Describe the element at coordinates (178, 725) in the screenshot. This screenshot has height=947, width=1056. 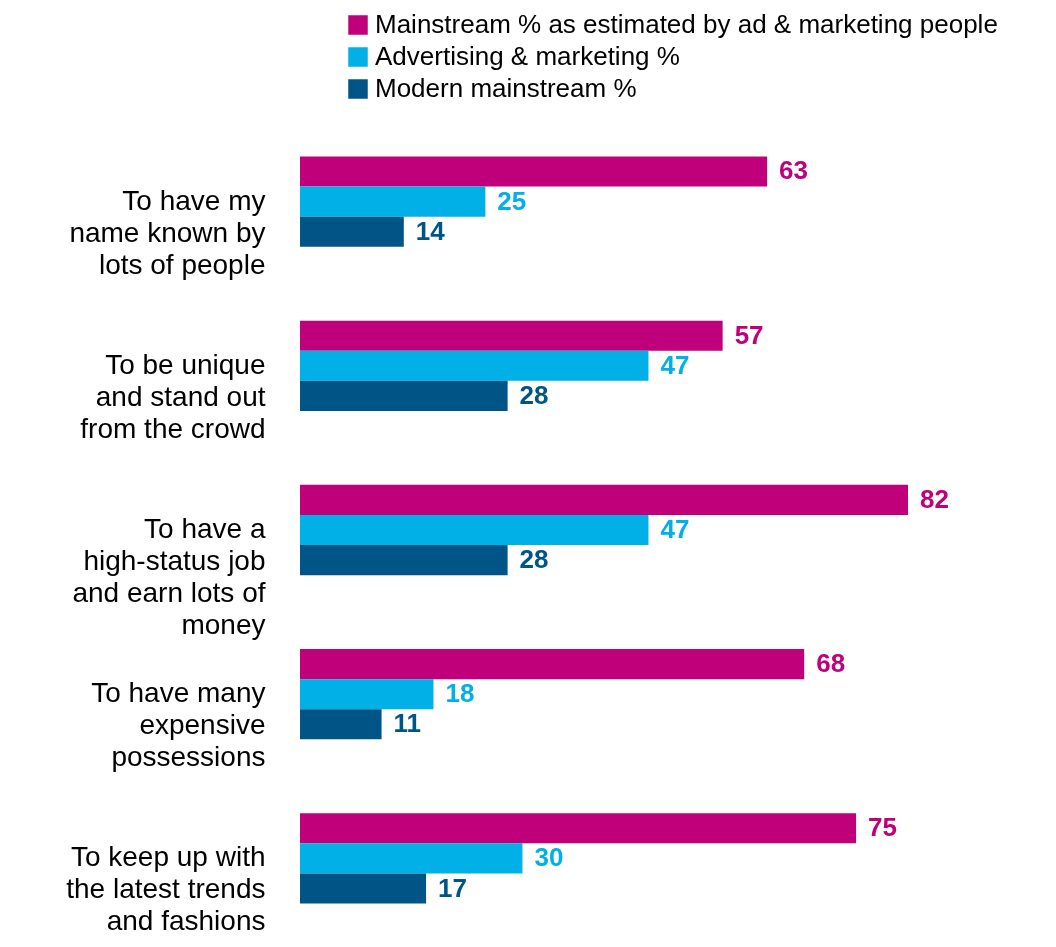
I see `y-tick-label: To have many expensive possessions` at that location.